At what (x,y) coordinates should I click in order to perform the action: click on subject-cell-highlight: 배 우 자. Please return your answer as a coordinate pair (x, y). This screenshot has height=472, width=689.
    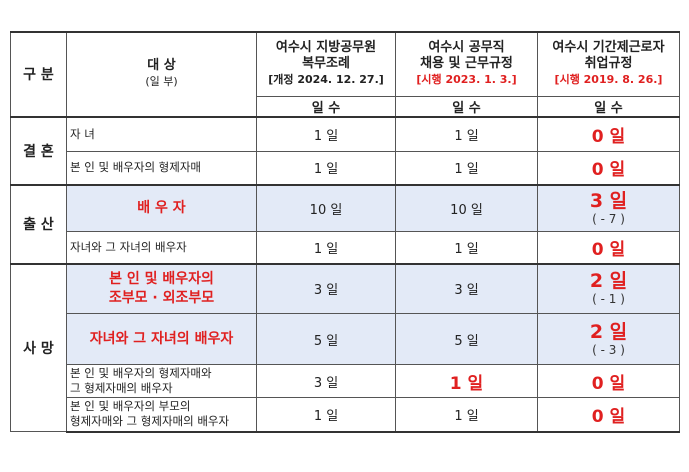
    Looking at the image, I should click on (161, 207).